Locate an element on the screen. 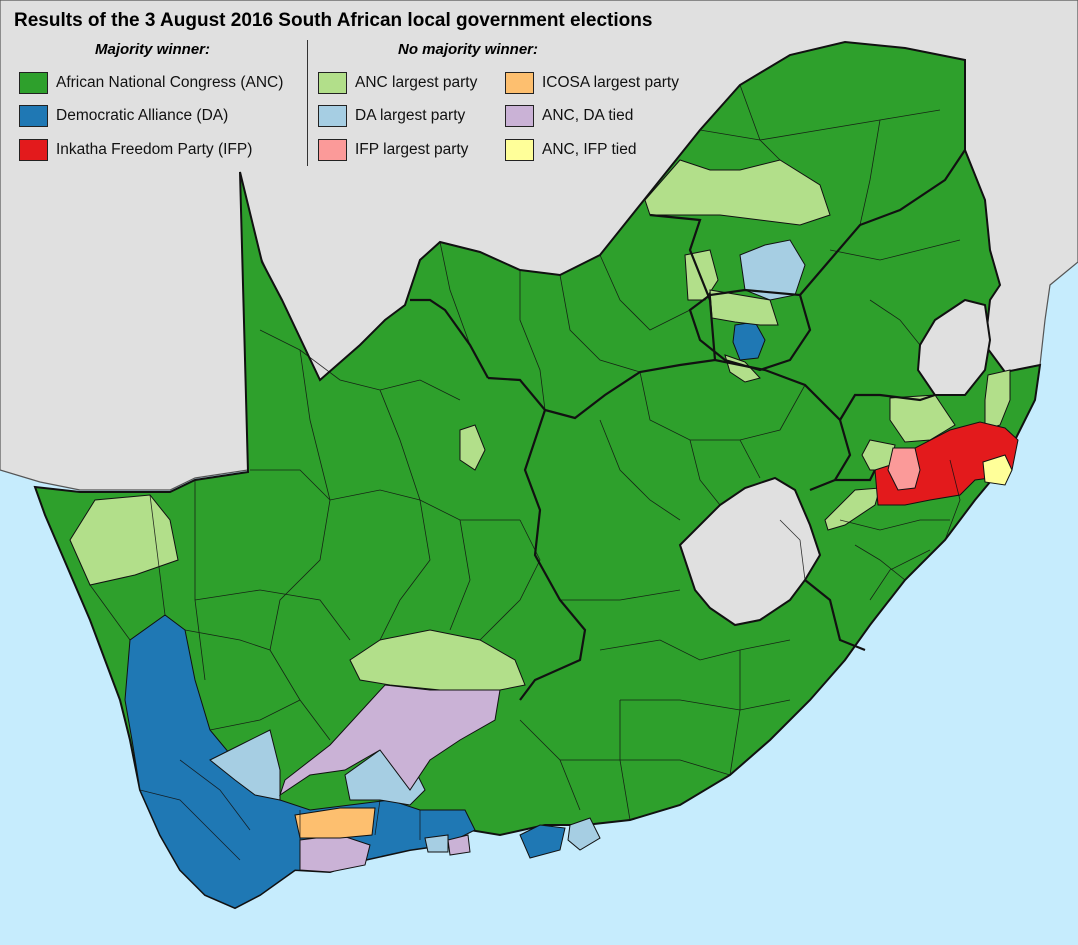 This screenshot has width=1078, height=945. legend-item-anc-ifp-tied: ANC, IFP tied is located at coordinates (570, 150).